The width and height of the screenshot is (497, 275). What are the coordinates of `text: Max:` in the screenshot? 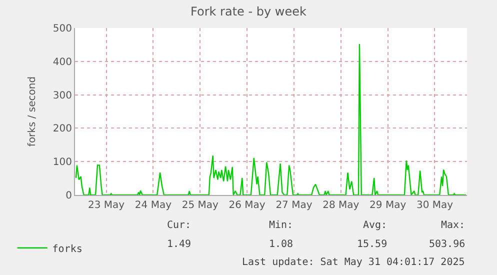 It's located at (453, 225).